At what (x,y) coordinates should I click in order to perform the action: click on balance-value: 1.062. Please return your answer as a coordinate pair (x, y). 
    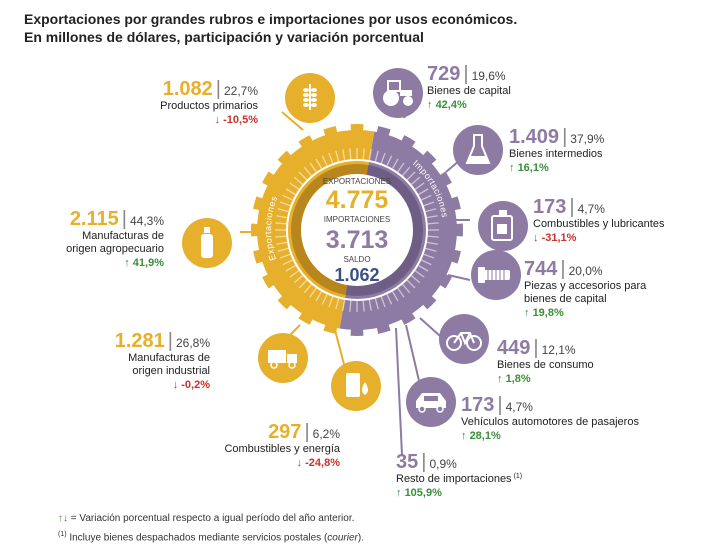
    Looking at the image, I should click on (356, 275).